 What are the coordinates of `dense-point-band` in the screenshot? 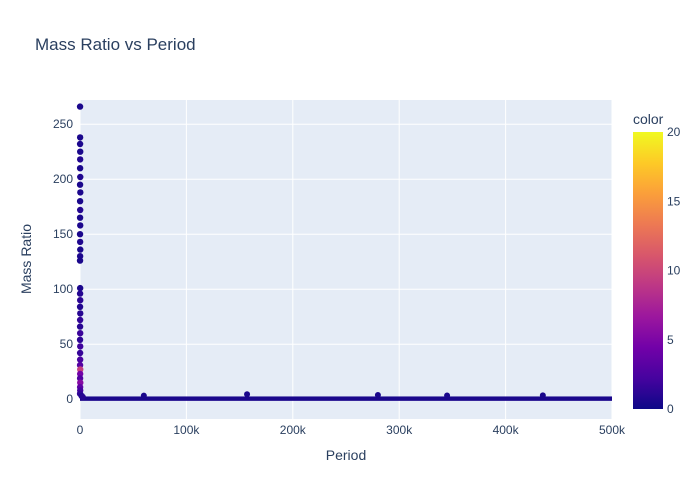 It's located at (346, 398).